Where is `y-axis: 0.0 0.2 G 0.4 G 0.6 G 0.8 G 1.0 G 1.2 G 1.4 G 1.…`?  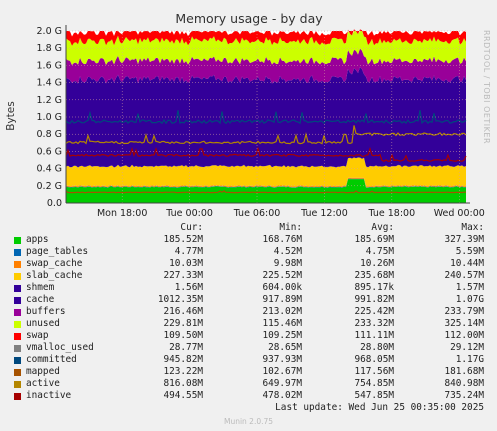
y-axis: 0.0 0.2 G 0.4 G 0.6 G 0.8 G 1.0 G 1.2 G 1.4 G 1.… is located at coordinates (50, 117).